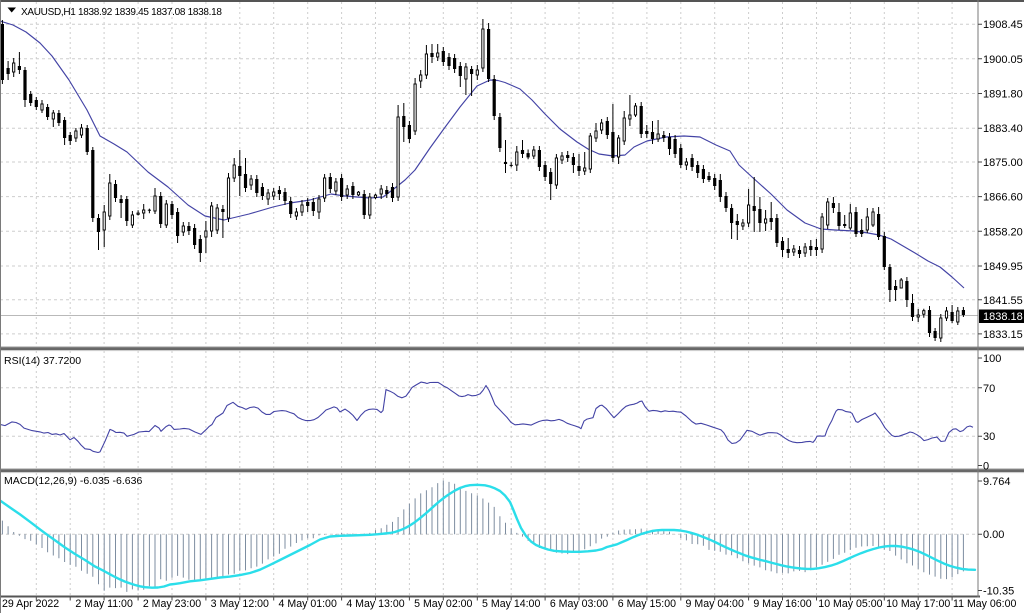 This screenshot has width=1024, height=613. I want to click on svg-text: 10 May 17:00, so click(918, 604).